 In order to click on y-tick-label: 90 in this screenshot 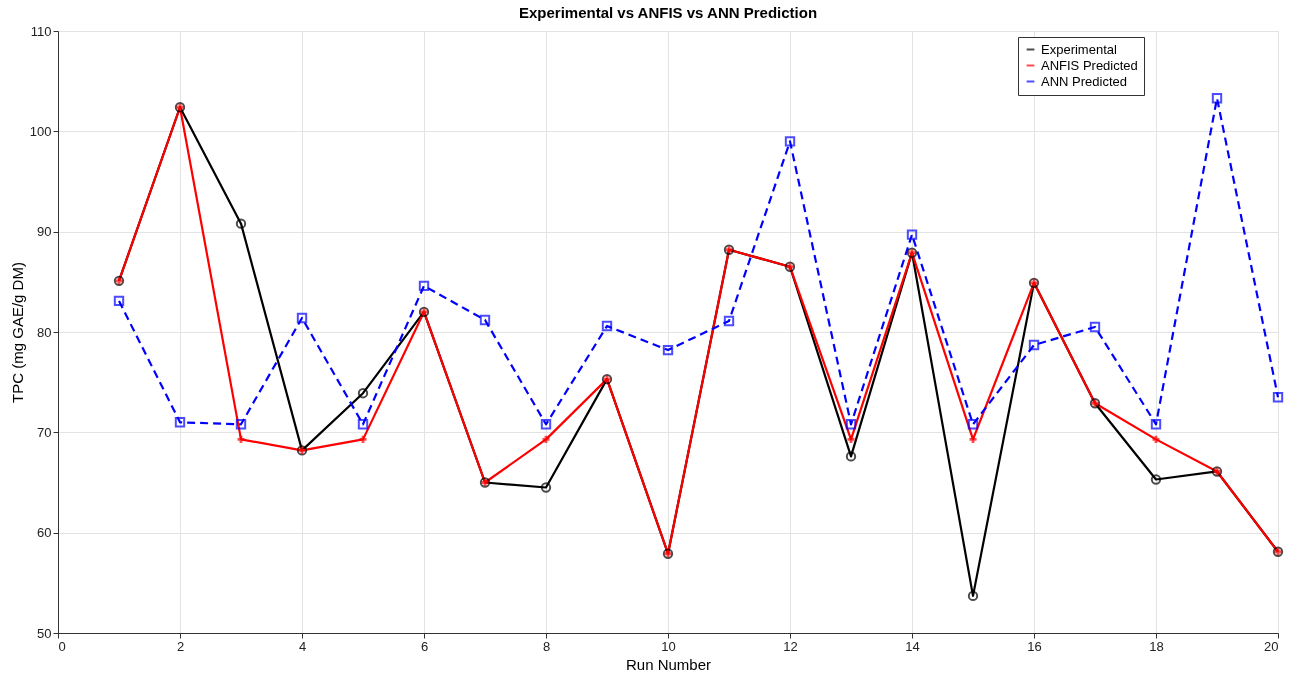, I will do `click(44, 232)`.